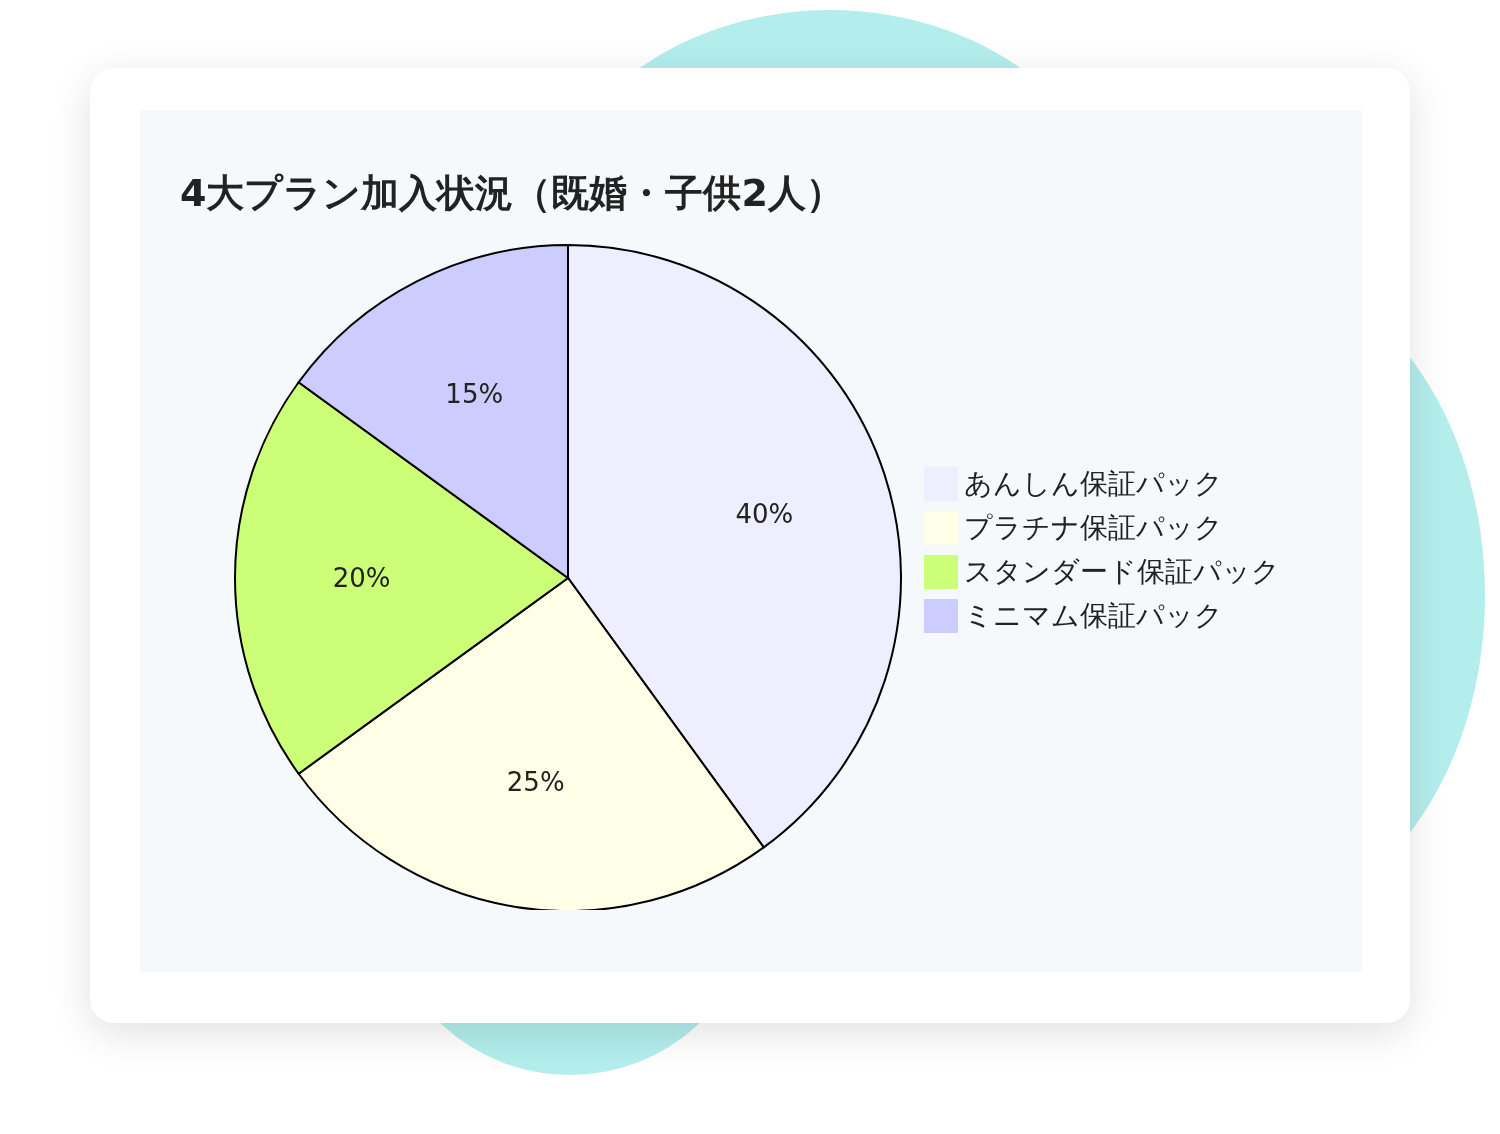 This screenshot has height=1134, width=1500. What do you see at coordinates (361, 578) in the screenshot?
I see `data-label: 20%` at bounding box center [361, 578].